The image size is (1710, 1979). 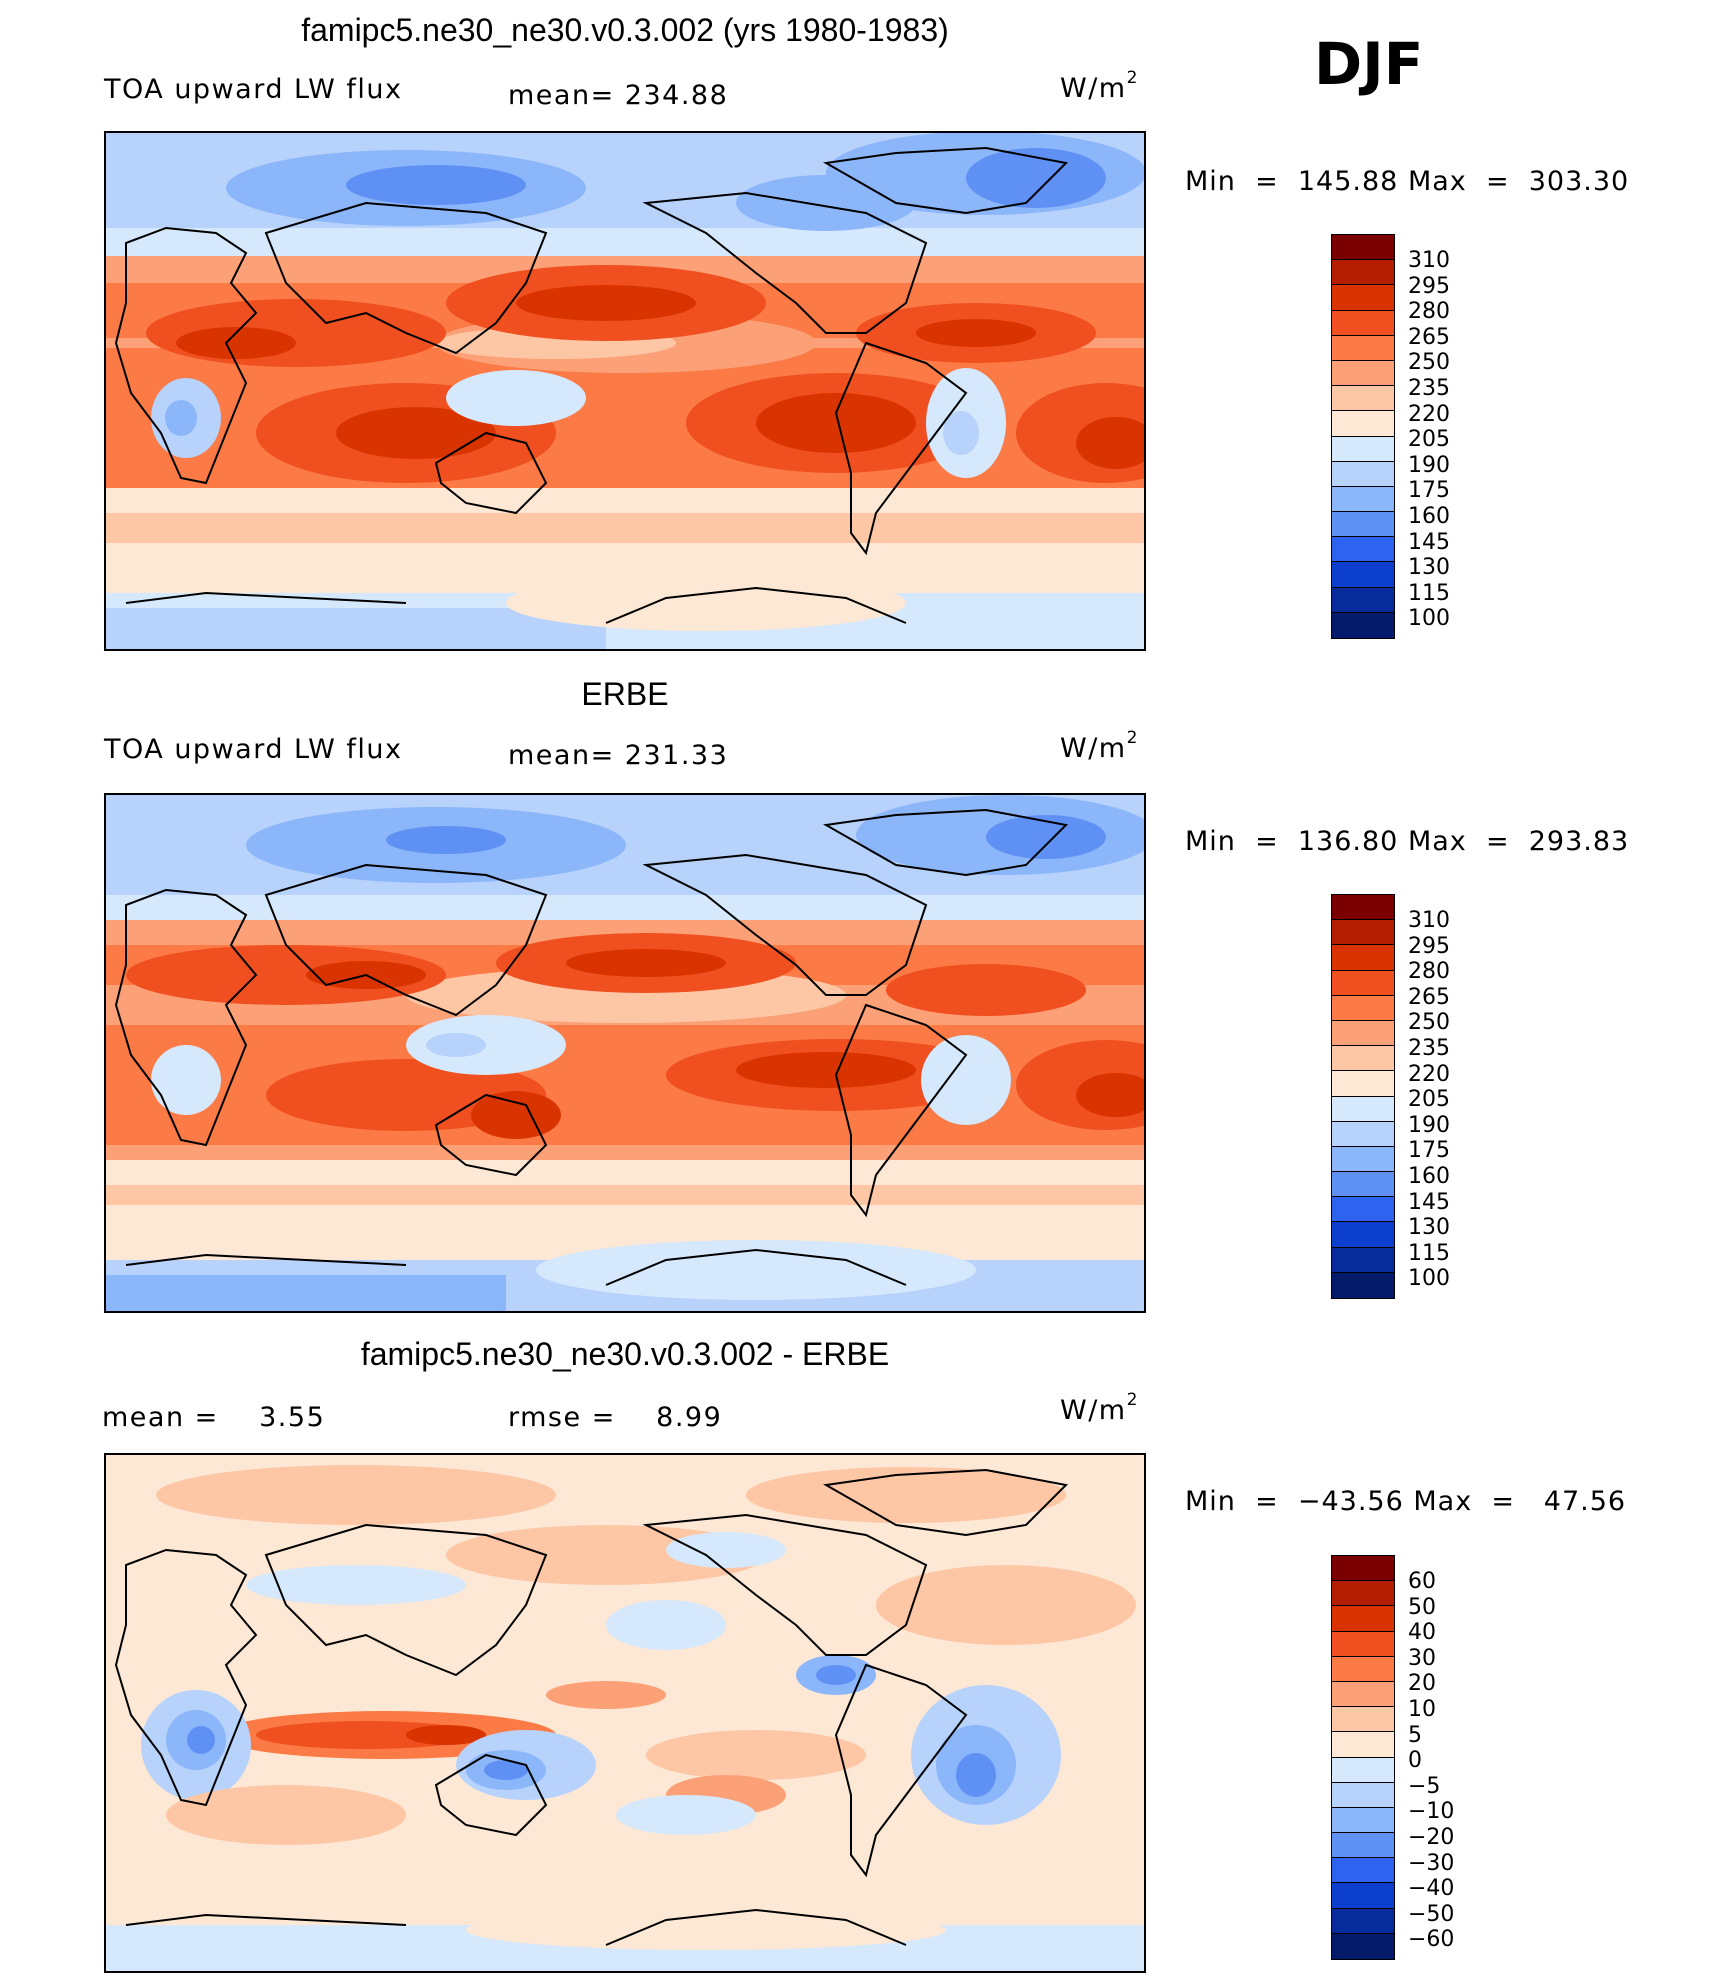 I want to click on panel-obs-colorbar, so click(x=1363, y=1096).